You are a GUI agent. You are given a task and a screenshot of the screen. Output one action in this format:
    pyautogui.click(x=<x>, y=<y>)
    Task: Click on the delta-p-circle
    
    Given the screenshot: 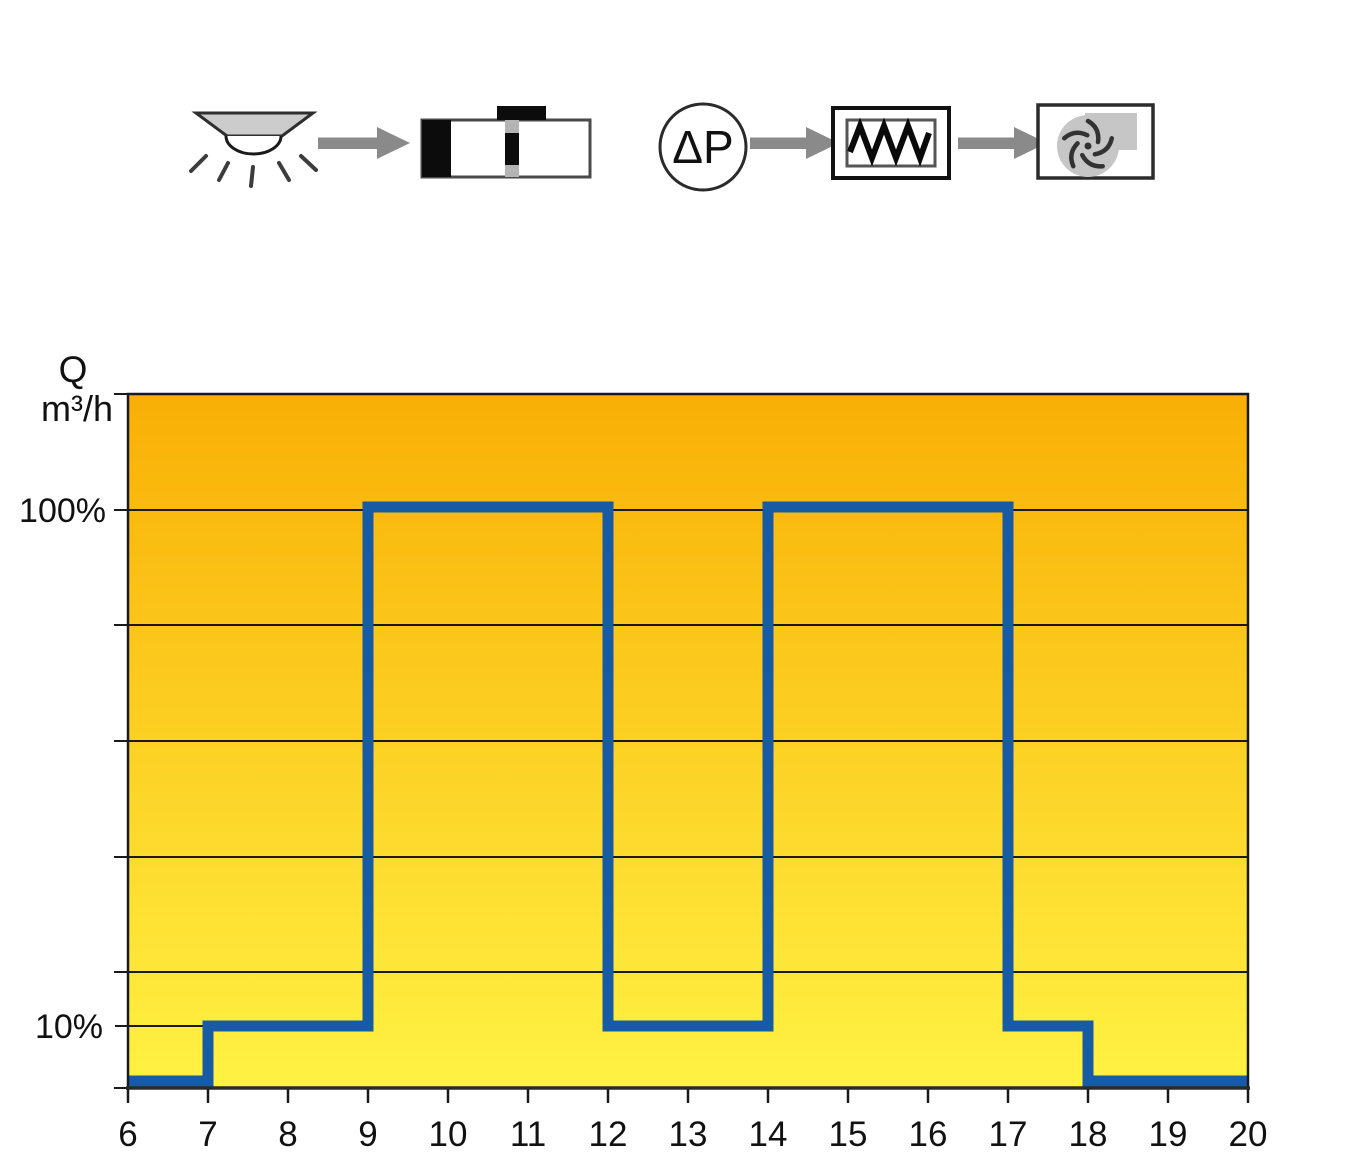 What is the action you would take?
    pyautogui.click(x=703, y=147)
    